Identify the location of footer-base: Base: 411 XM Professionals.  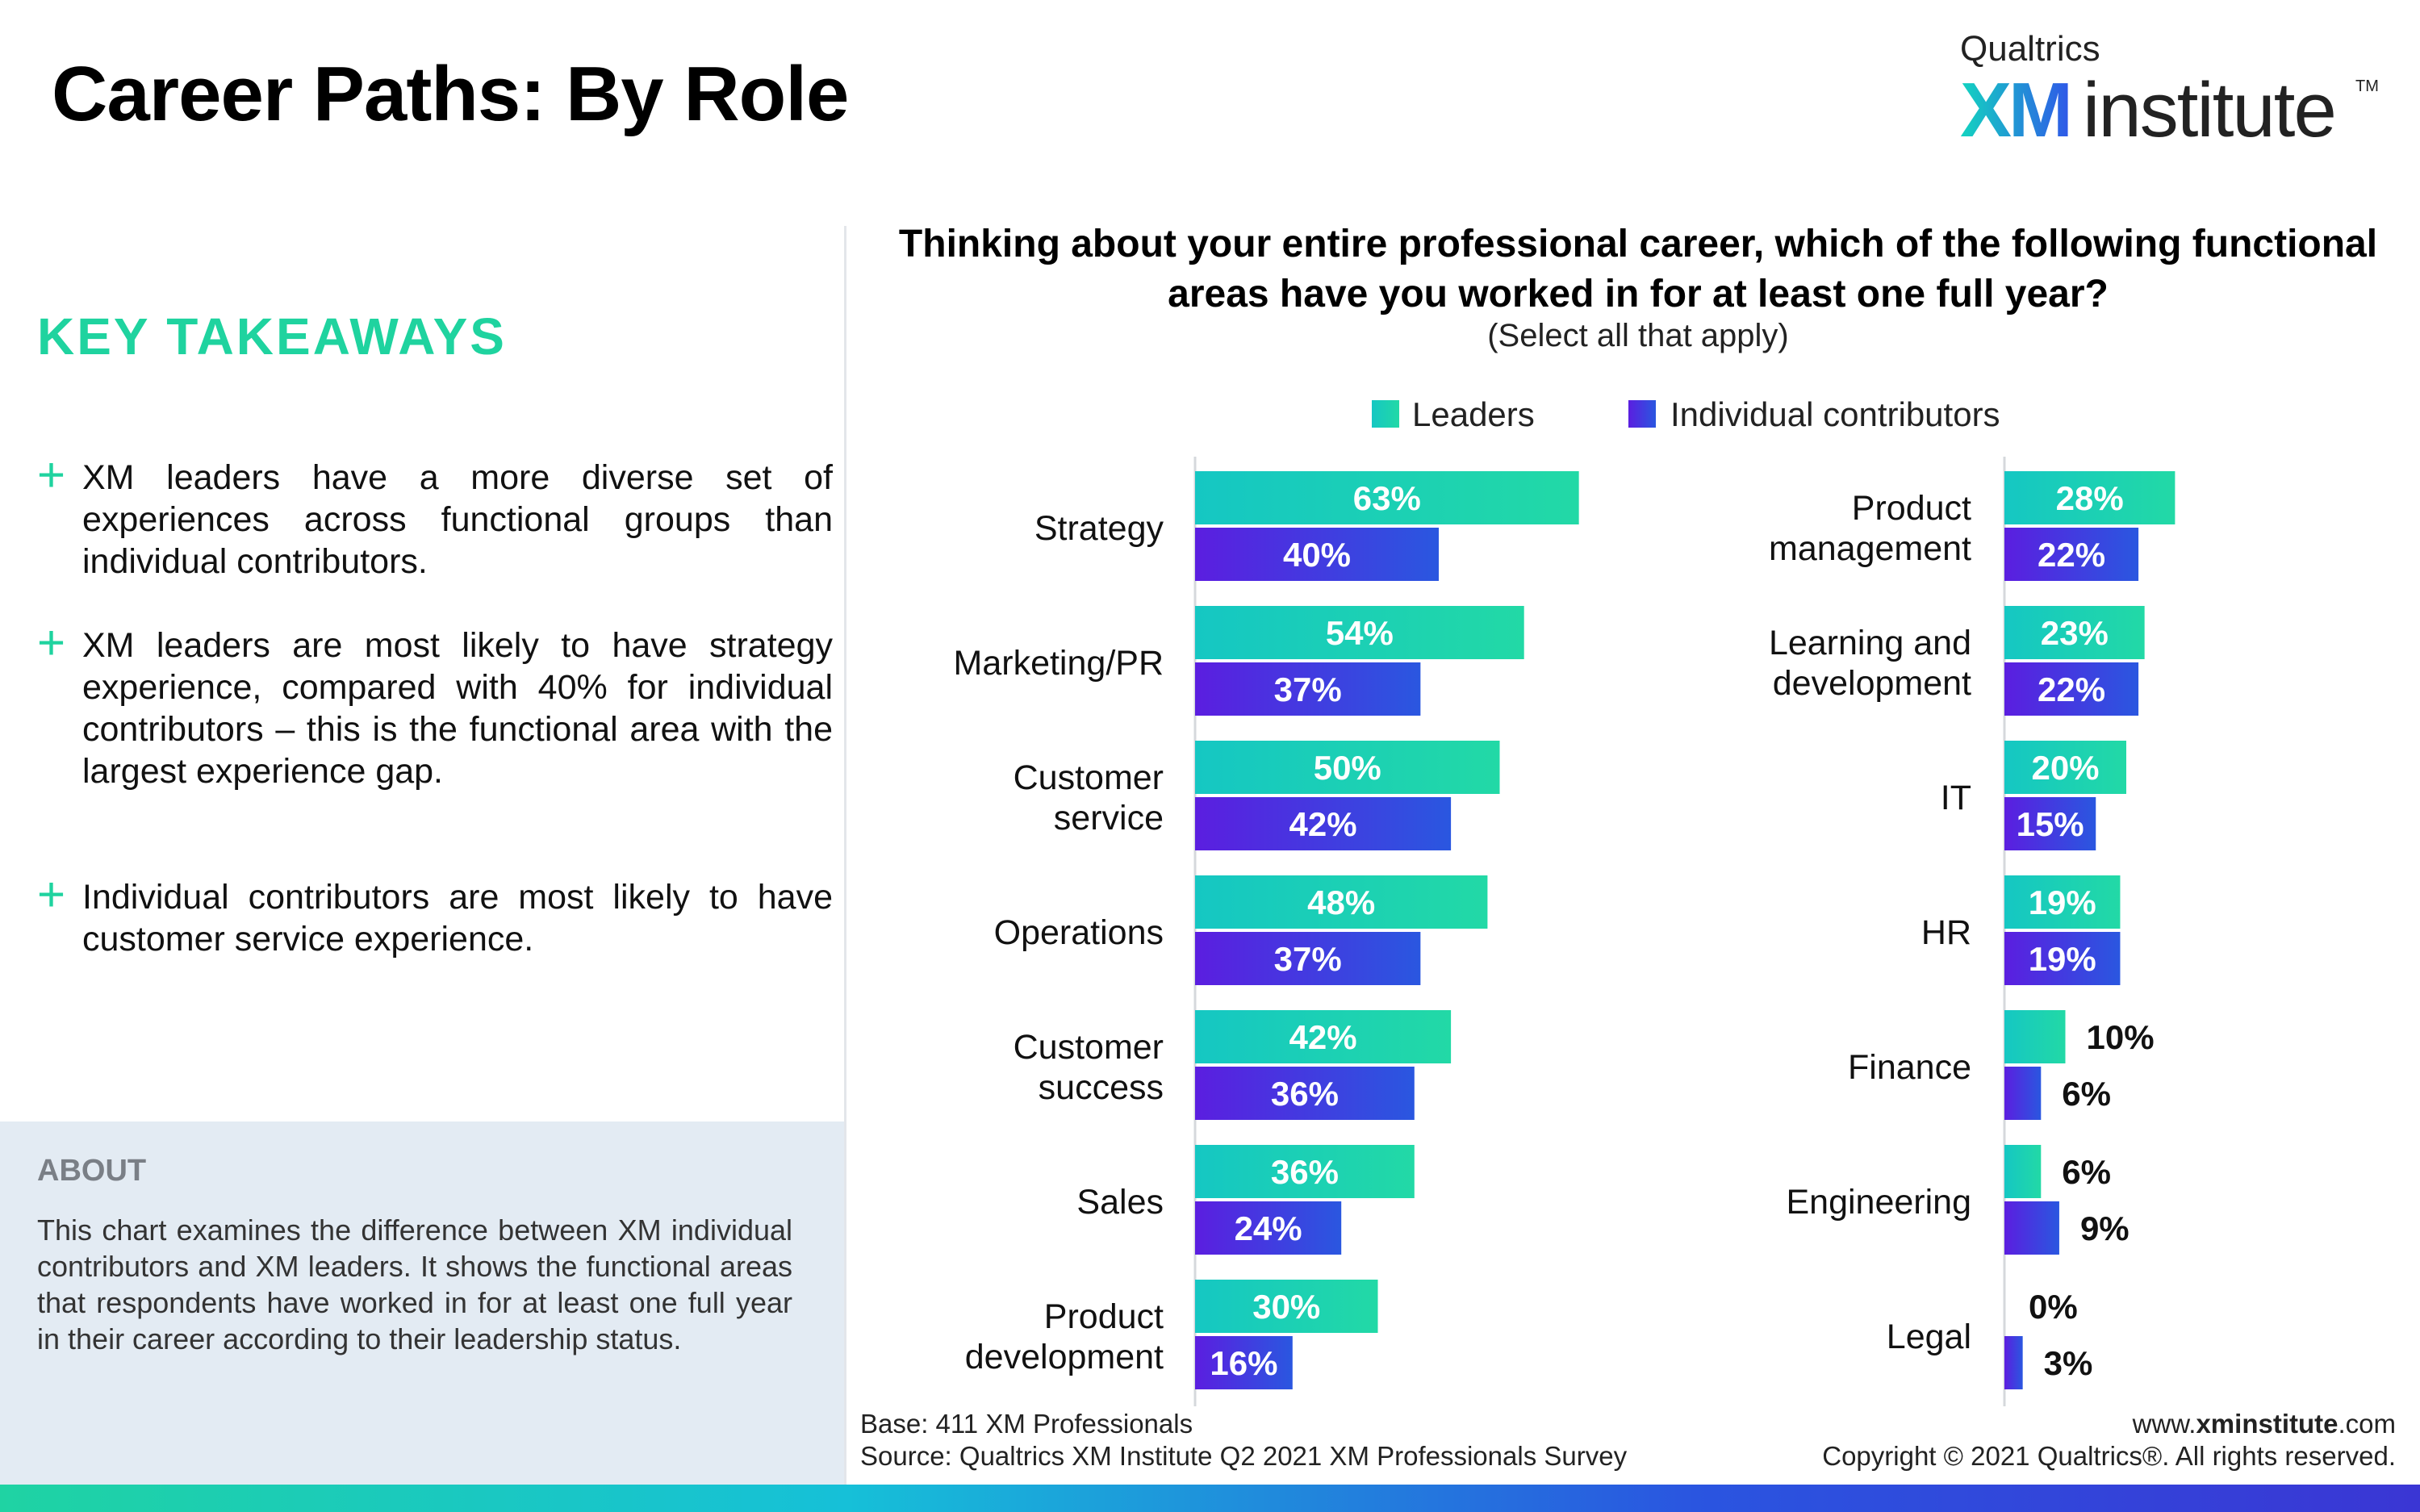
(1026, 1424).